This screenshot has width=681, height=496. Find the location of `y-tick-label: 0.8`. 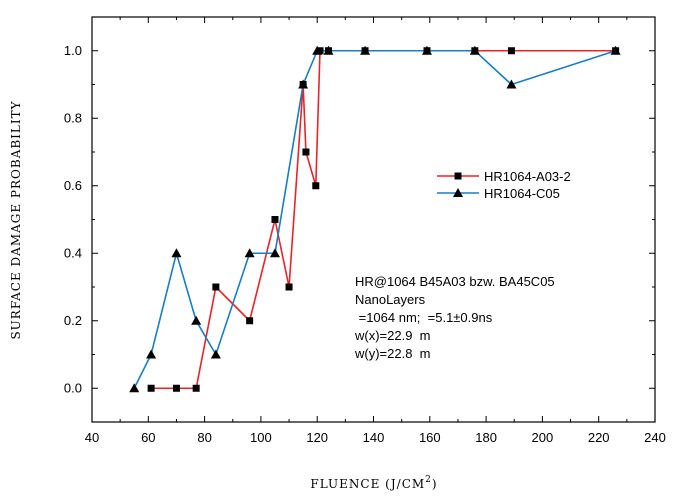

y-tick-label: 0.8 is located at coordinates (73, 117).